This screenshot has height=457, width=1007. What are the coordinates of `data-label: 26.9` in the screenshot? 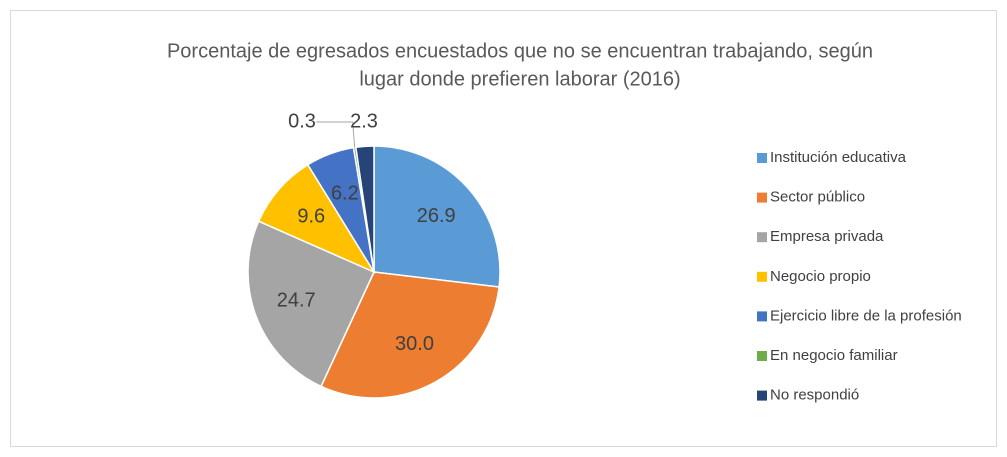 It's located at (436, 216).